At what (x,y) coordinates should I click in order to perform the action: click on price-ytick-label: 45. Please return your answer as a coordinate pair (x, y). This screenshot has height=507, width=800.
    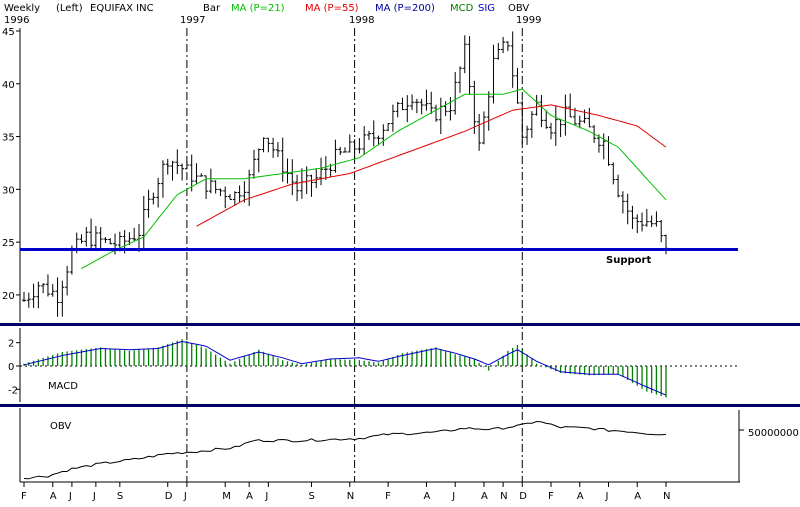
    Looking at the image, I should click on (8, 32).